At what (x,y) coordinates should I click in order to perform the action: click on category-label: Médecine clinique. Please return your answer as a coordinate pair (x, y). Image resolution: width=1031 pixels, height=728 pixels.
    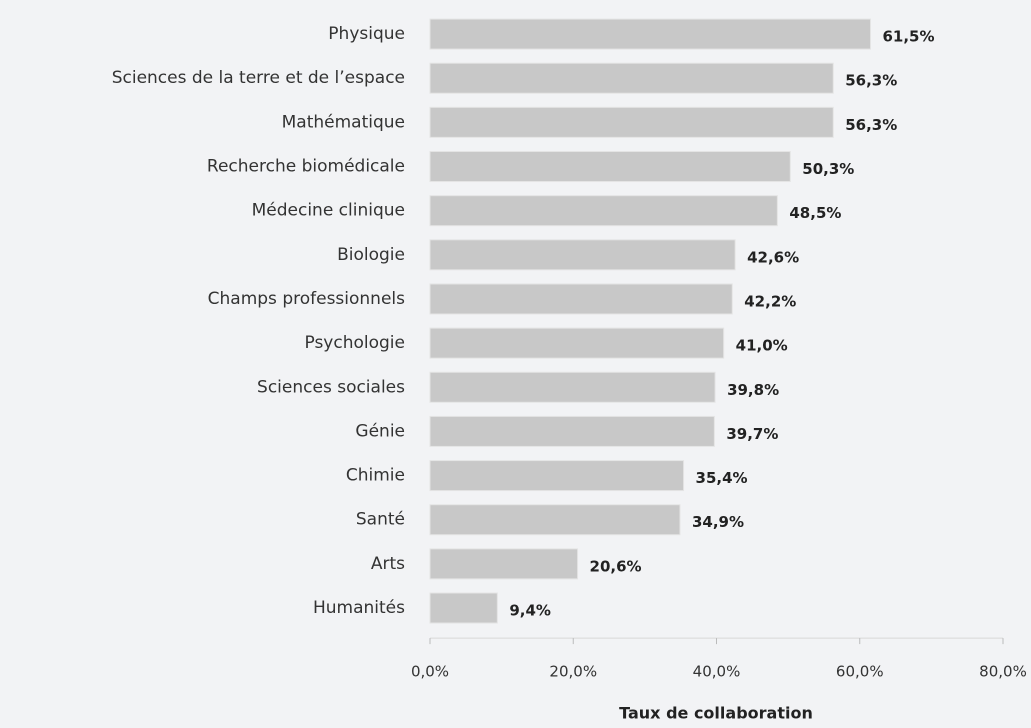
    Looking at the image, I should click on (328, 211).